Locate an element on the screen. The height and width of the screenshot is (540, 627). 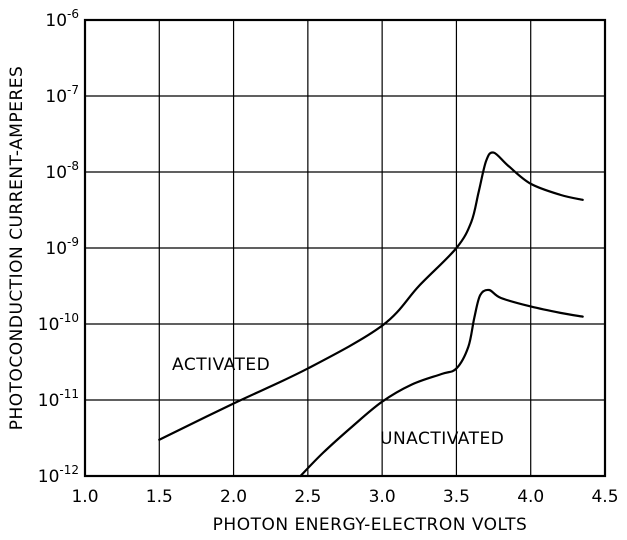
y-tick-label: 10⁻¹² is located at coordinates (58, 475).